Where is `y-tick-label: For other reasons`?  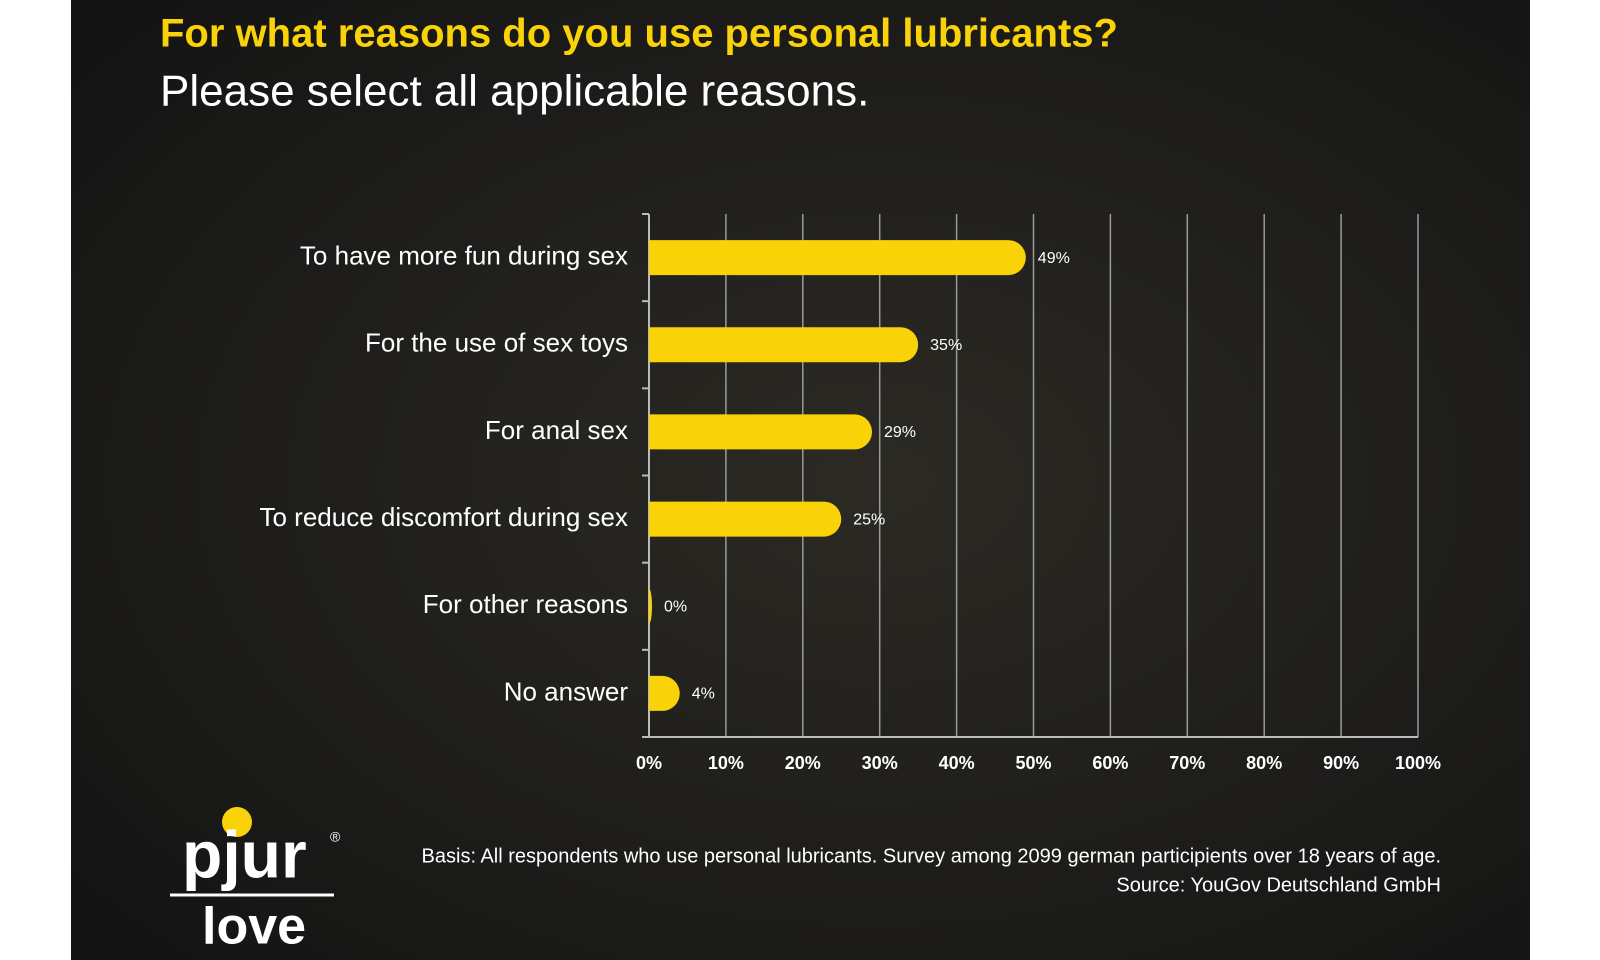
y-tick-label: For other reasons is located at coordinates (525, 604).